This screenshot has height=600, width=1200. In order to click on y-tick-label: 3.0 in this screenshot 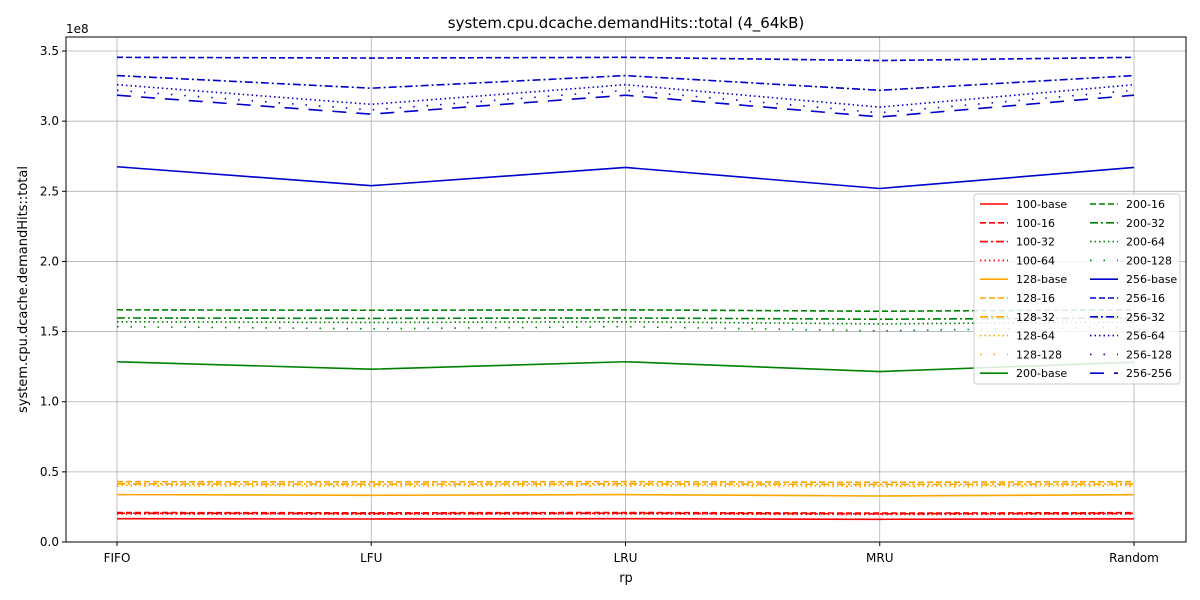, I will do `click(49, 121)`.